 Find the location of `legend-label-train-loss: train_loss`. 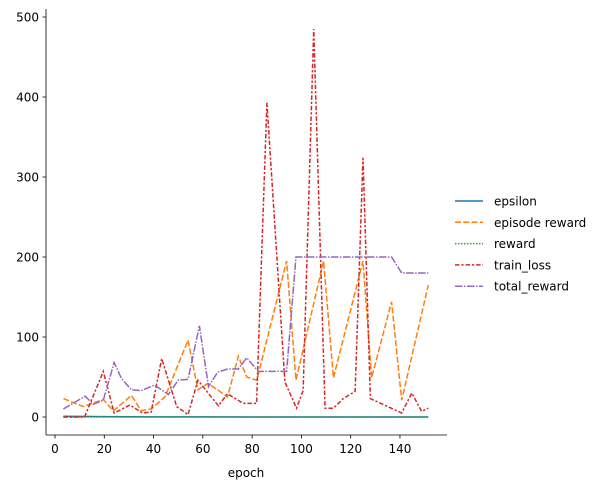

legend-label-train-loss: train_loss is located at coordinates (522, 265).